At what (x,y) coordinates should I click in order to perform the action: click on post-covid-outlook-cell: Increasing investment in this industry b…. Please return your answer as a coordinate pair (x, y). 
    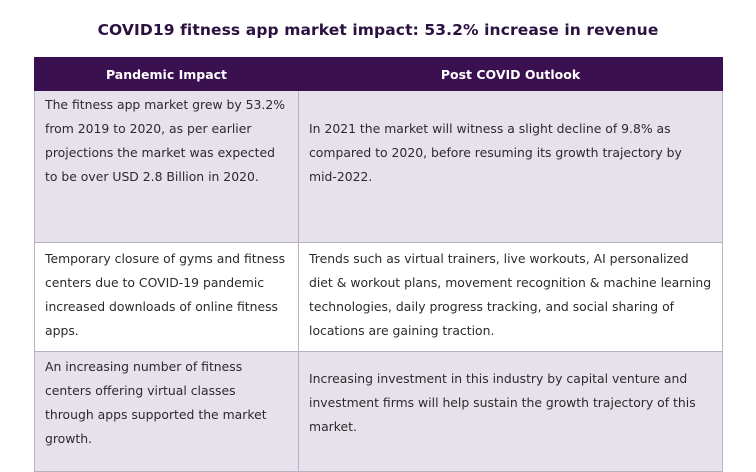
    Looking at the image, I should click on (510, 411).